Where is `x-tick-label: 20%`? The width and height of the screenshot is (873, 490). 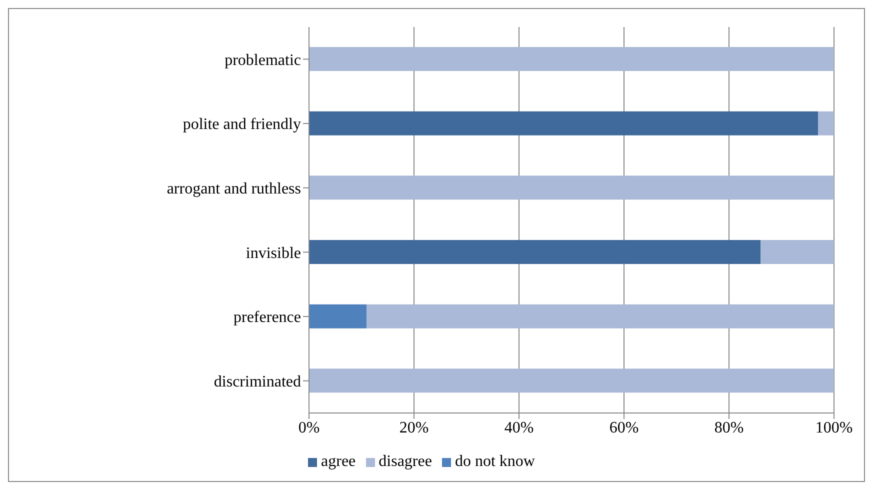
x-tick-label: 20% is located at coordinates (414, 427).